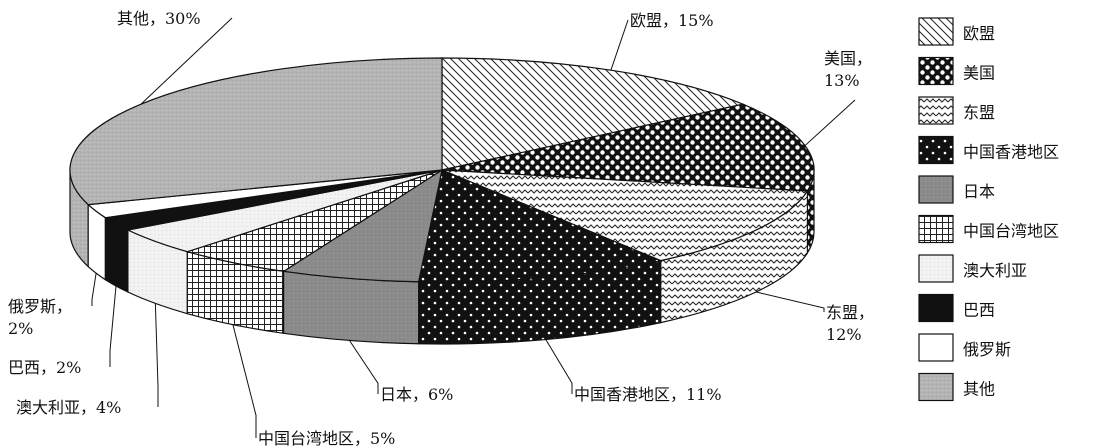 The height and width of the screenshot is (447, 1097). What do you see at coordinates (256, 131) in the screenshot?
I see `slice-9-top` at bounding box center [256, 131].